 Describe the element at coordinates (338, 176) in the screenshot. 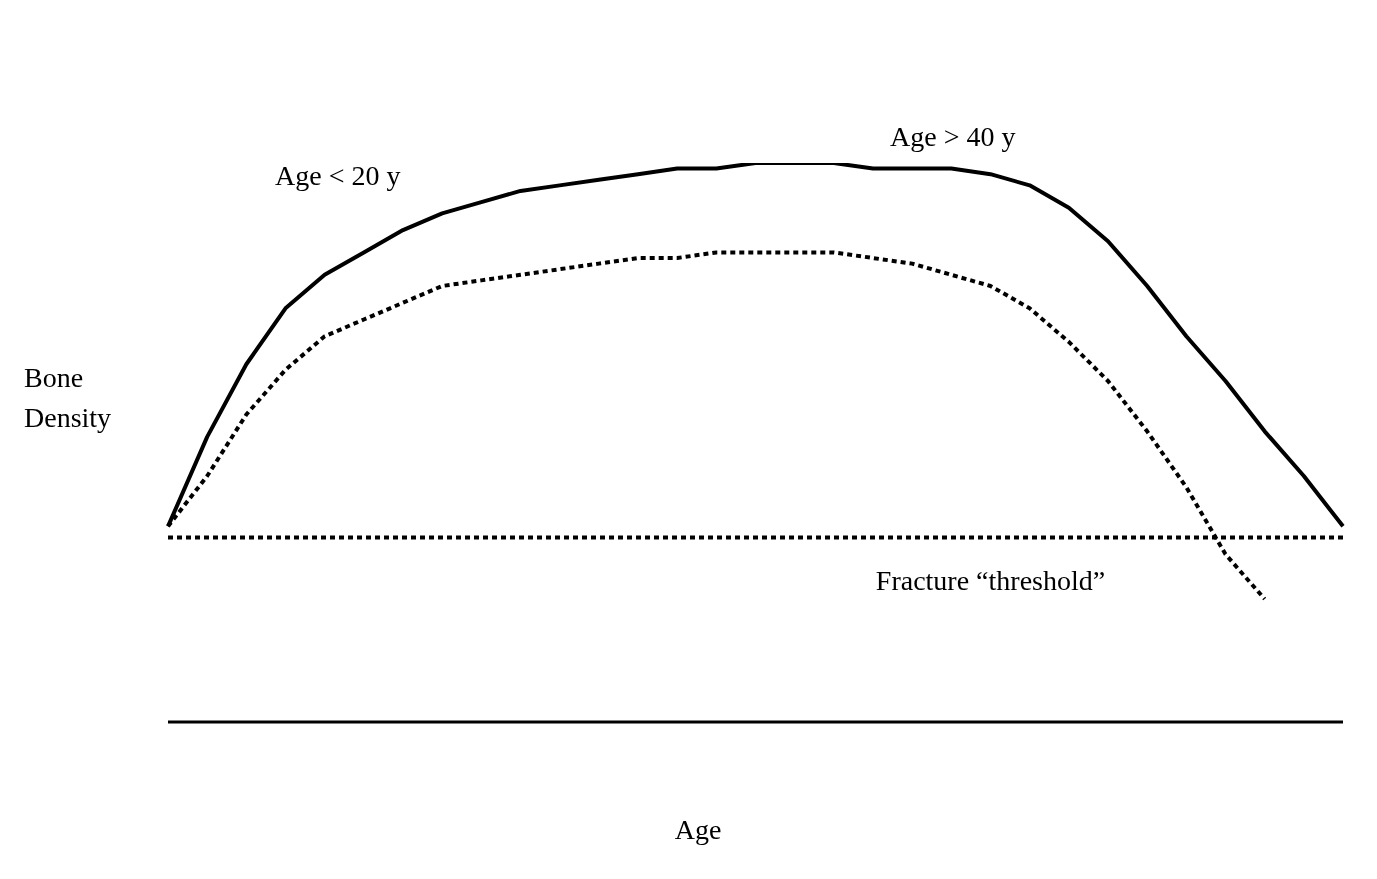

I see `annotation: Age < 20 y` at that location.